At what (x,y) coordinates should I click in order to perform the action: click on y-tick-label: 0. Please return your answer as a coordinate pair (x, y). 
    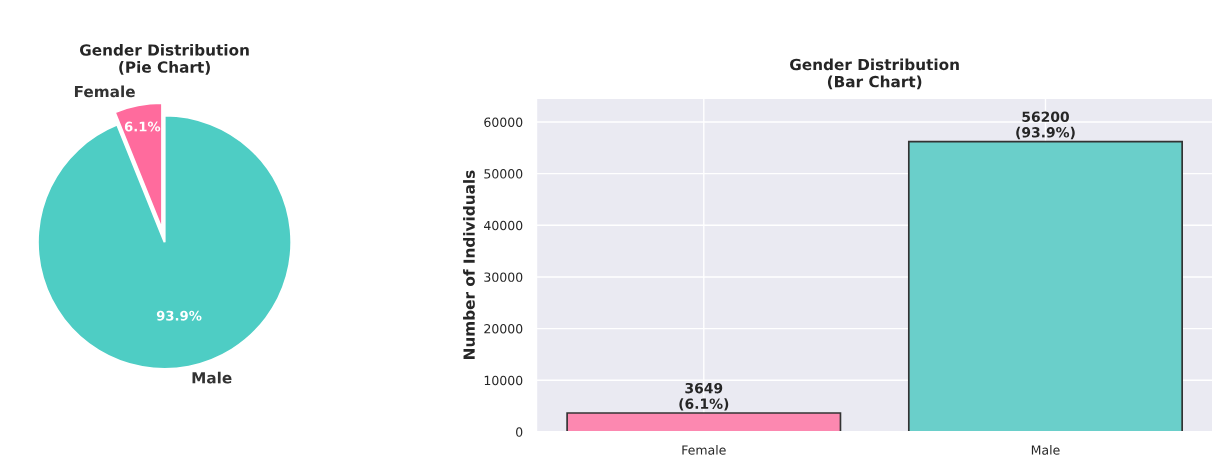
    Looking at the image, I should click on (519, 432).